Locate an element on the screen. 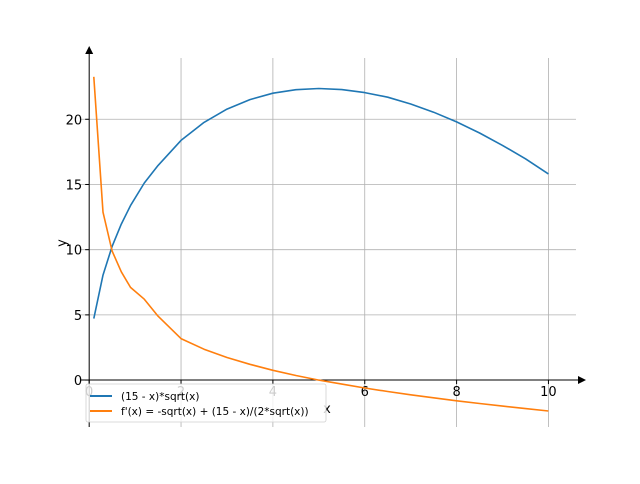 The image size is (640, 484). y-axis-label: y is located at coordinates (62, 243).